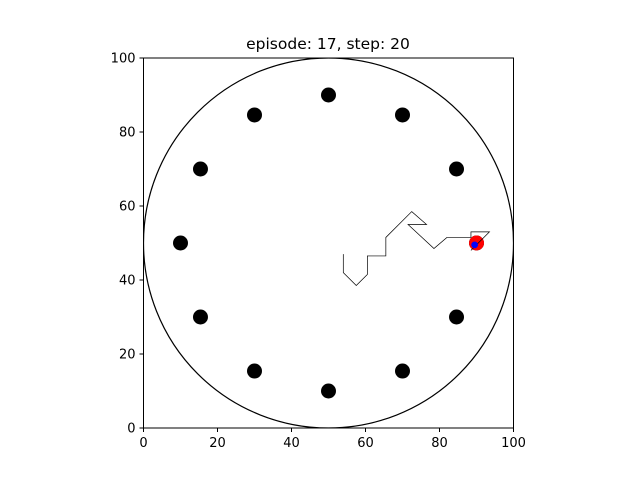  What do you see at coordinates (127, 133) in the screenshot?
I see `y-tick-label-80: 80` at bounding box center [127, 133].